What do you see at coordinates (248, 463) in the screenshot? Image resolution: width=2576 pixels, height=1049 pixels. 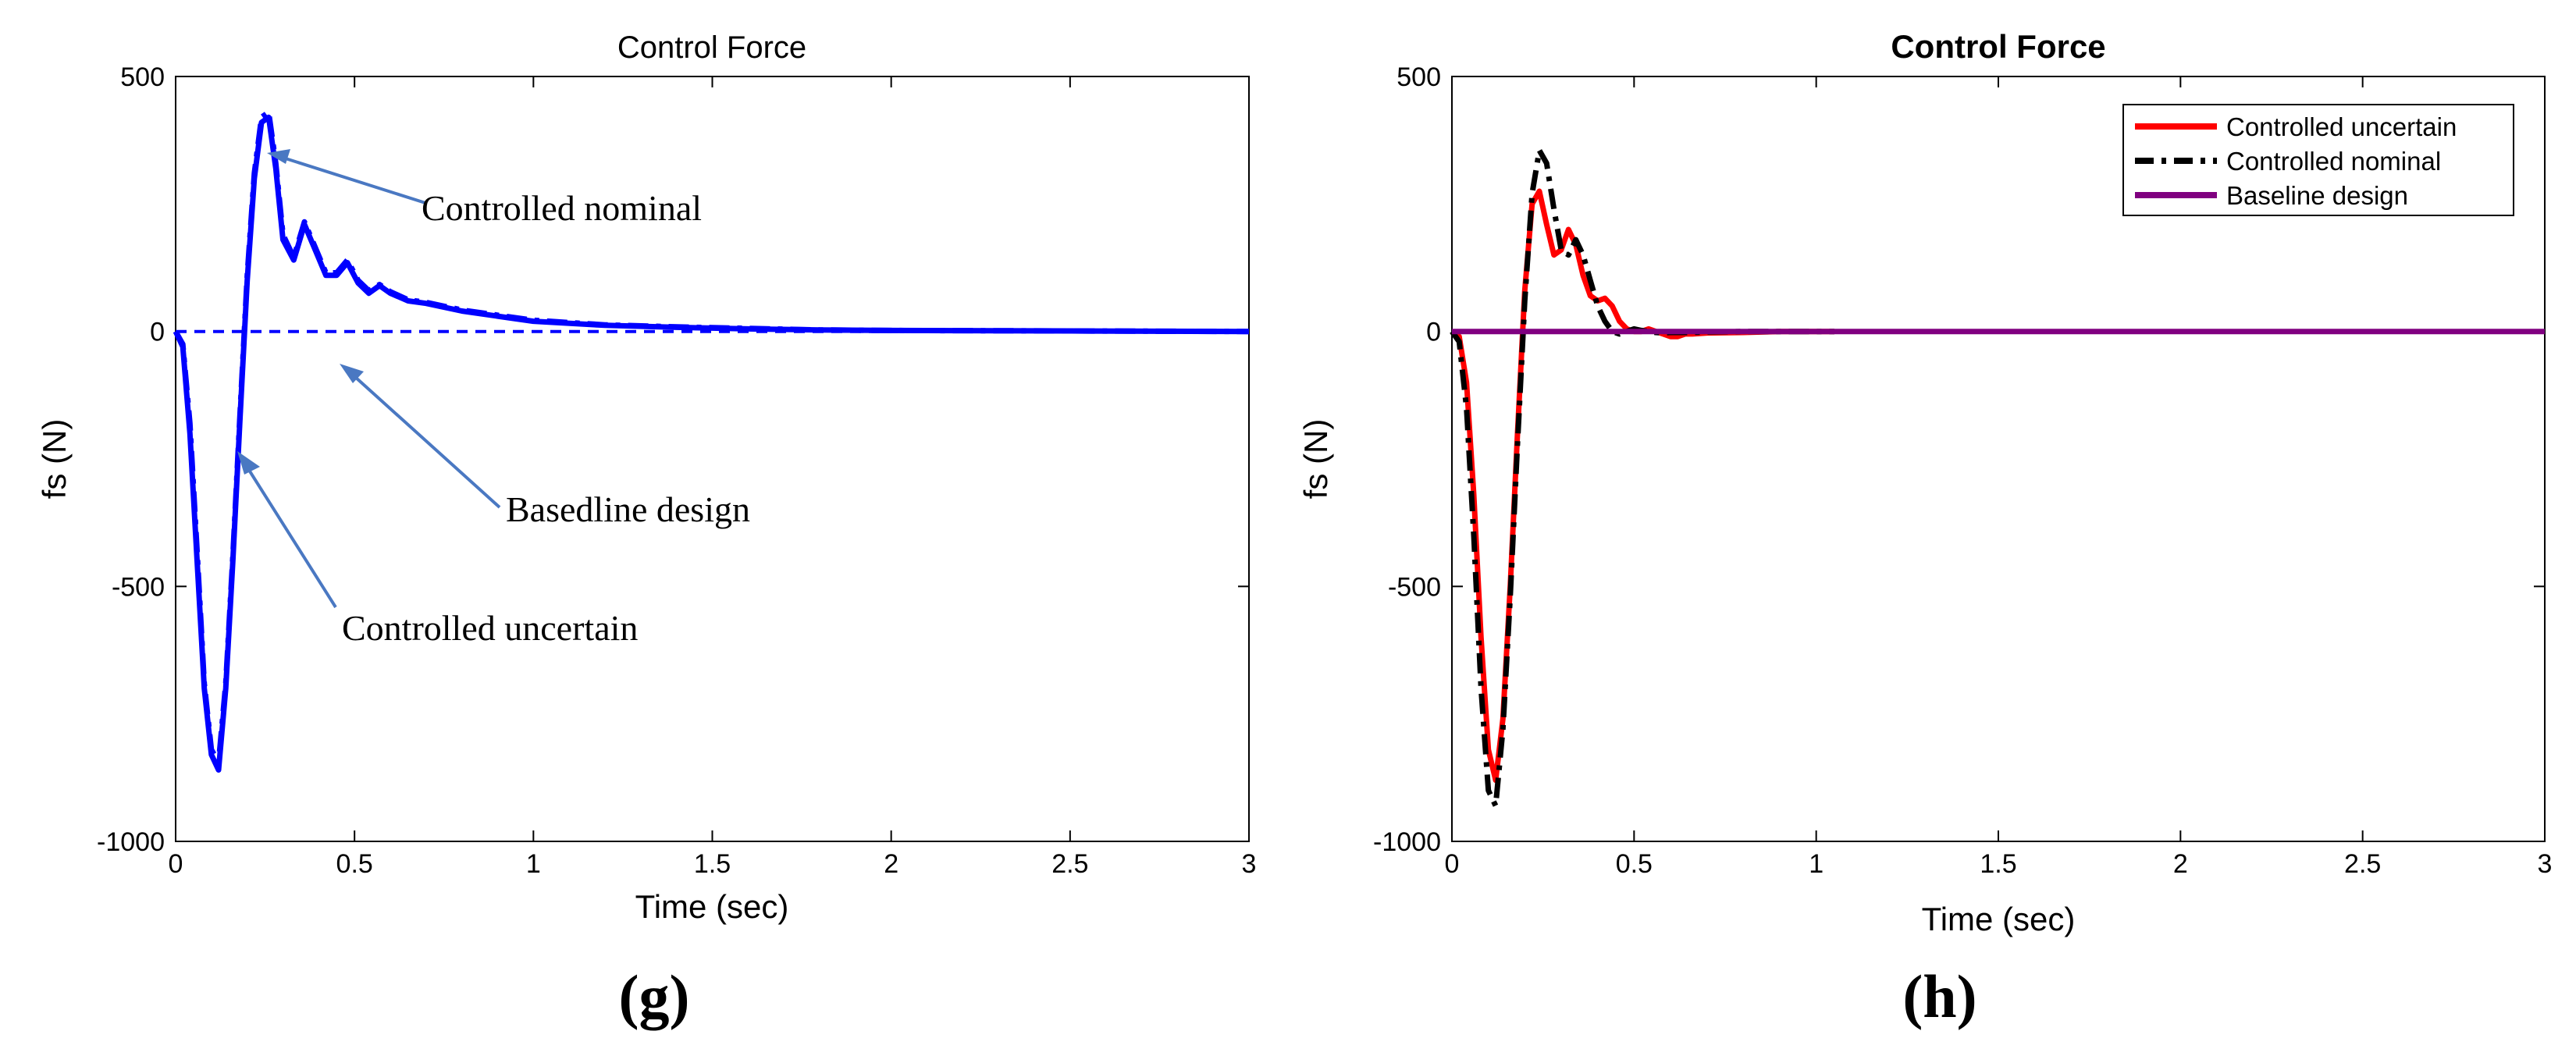 I see `annotation-arrowhead-uncertain` at bounding box center [248, 463].